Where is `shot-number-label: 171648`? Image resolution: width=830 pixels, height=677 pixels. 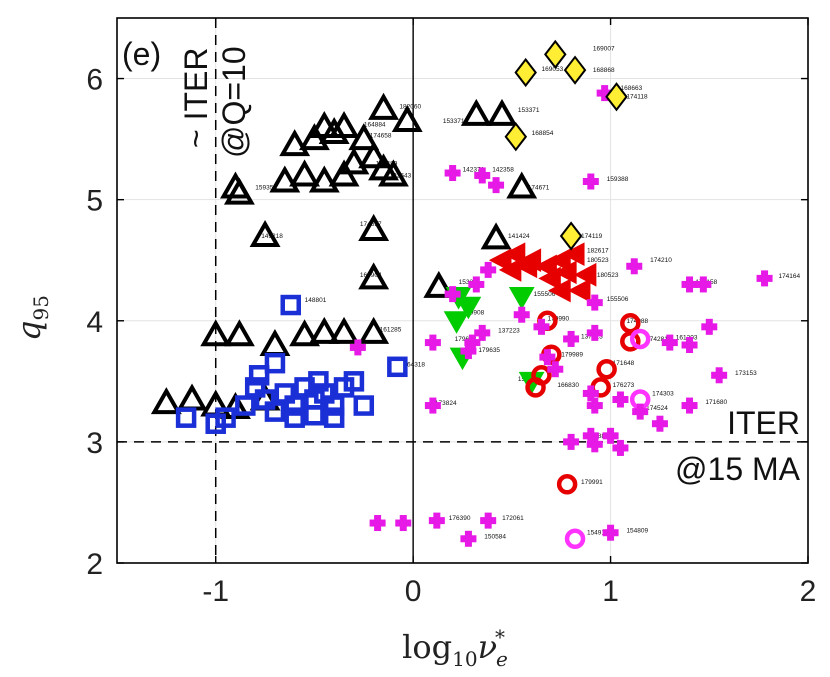 shot-number-label: 171648 is located at coordinates (624, 363).